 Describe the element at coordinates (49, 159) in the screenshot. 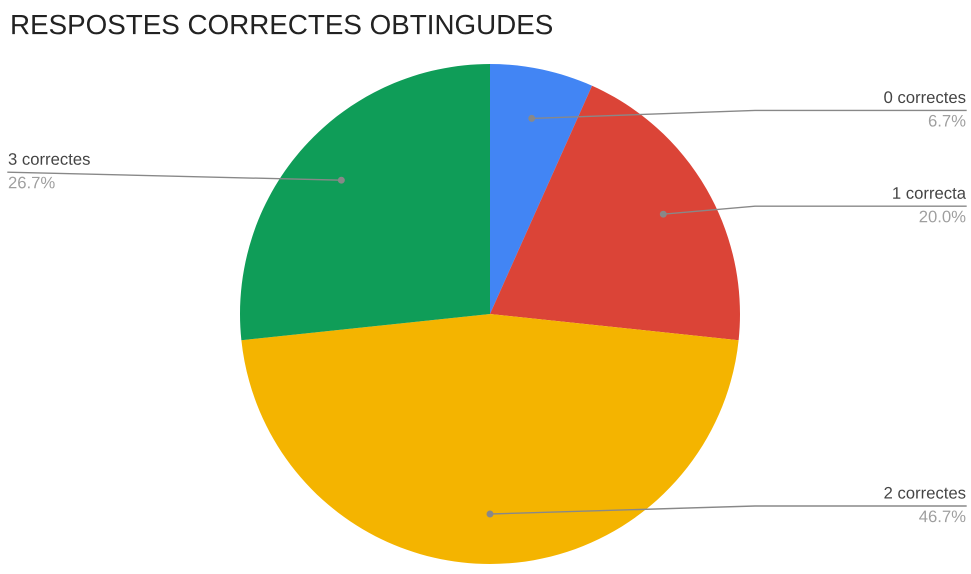

I see `slice-label: 3 correctes` at that location.